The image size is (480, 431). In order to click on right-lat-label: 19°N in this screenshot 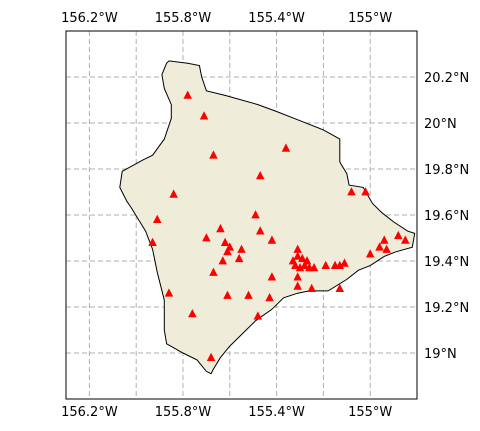, I will do `click(440, 354)`.